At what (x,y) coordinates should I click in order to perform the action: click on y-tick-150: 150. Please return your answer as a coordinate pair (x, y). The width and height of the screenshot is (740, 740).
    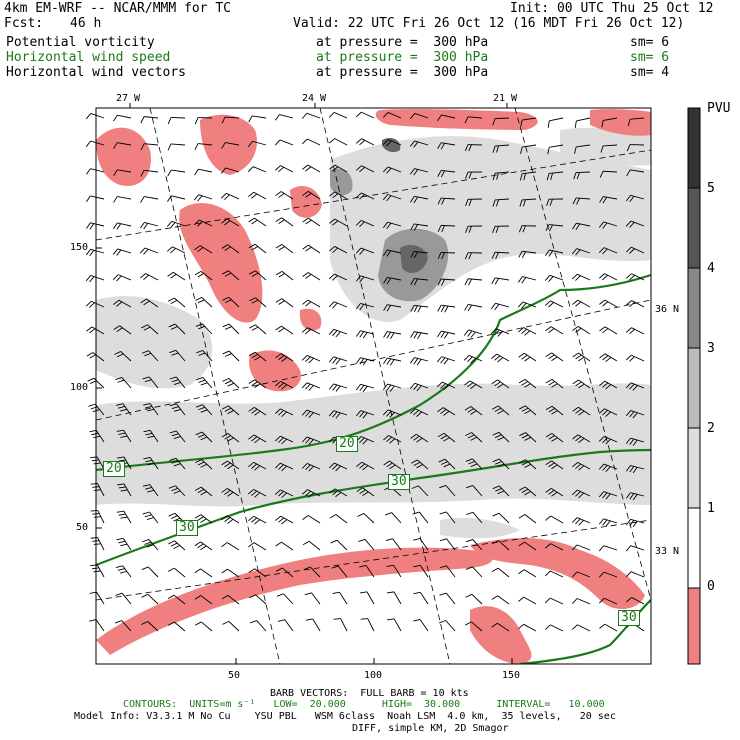
    Looking at the image, I should click on (79, 247).